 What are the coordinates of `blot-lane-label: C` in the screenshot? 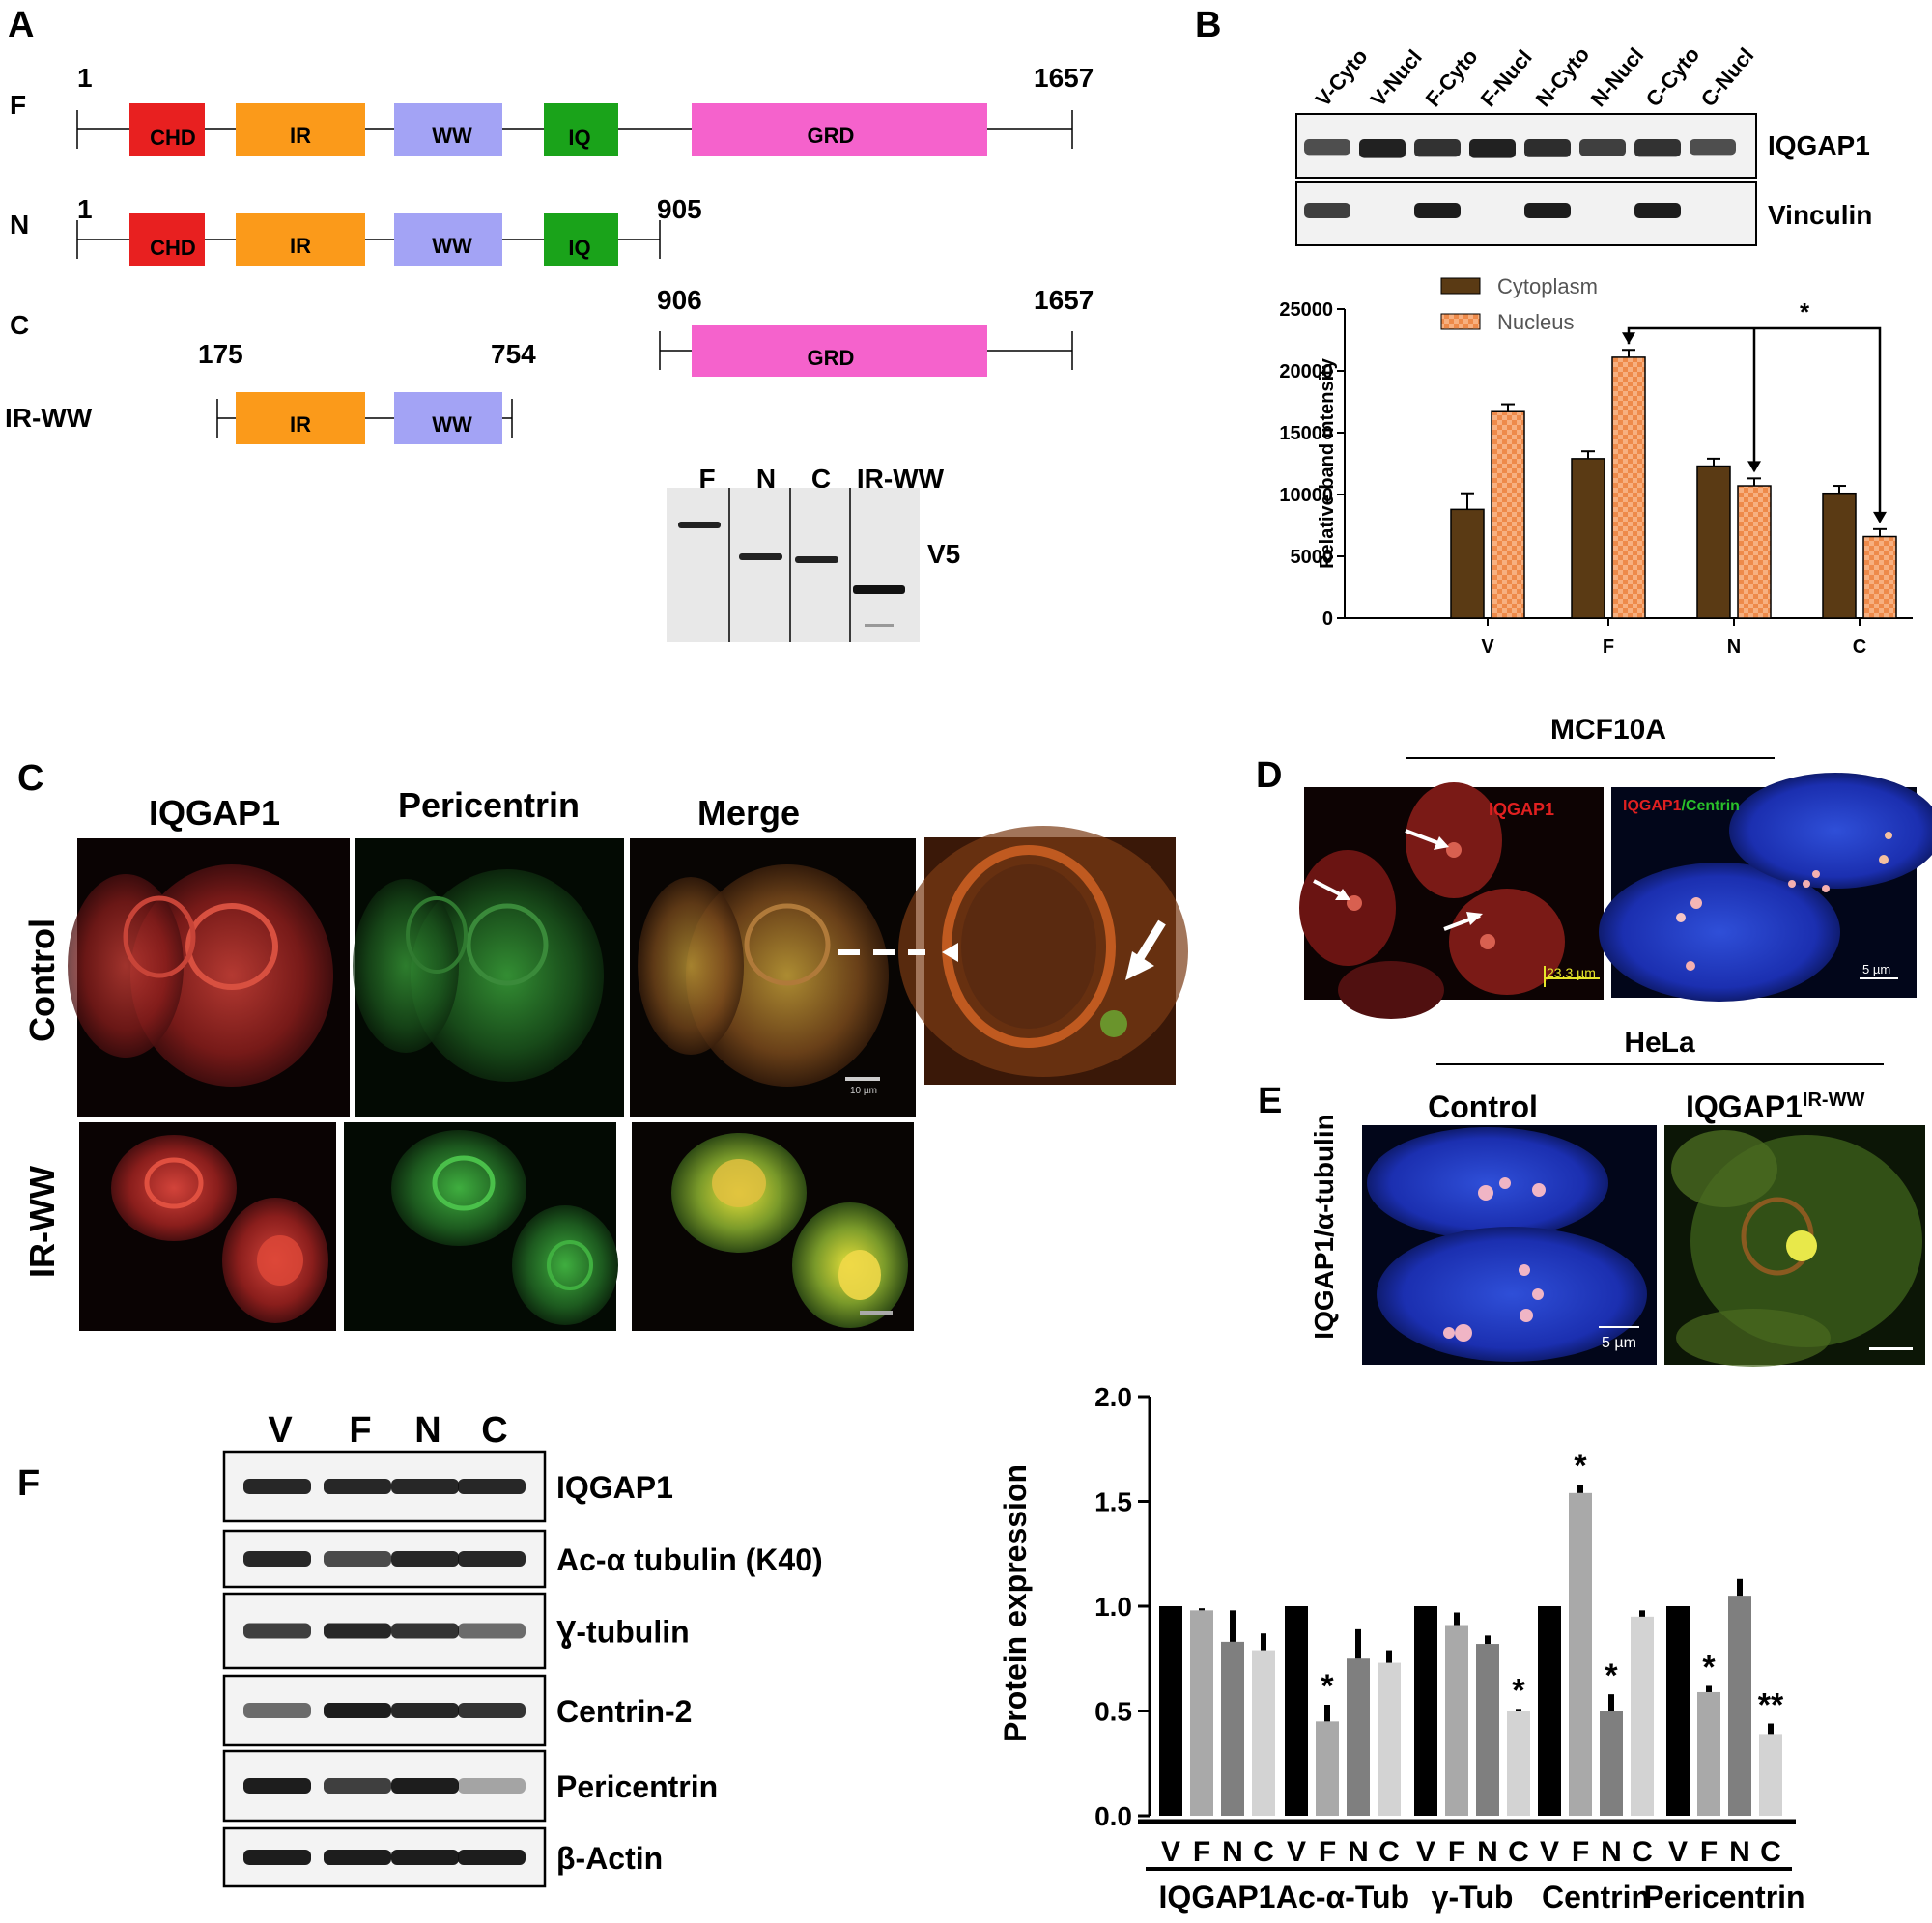 It's located at (494, 1431).